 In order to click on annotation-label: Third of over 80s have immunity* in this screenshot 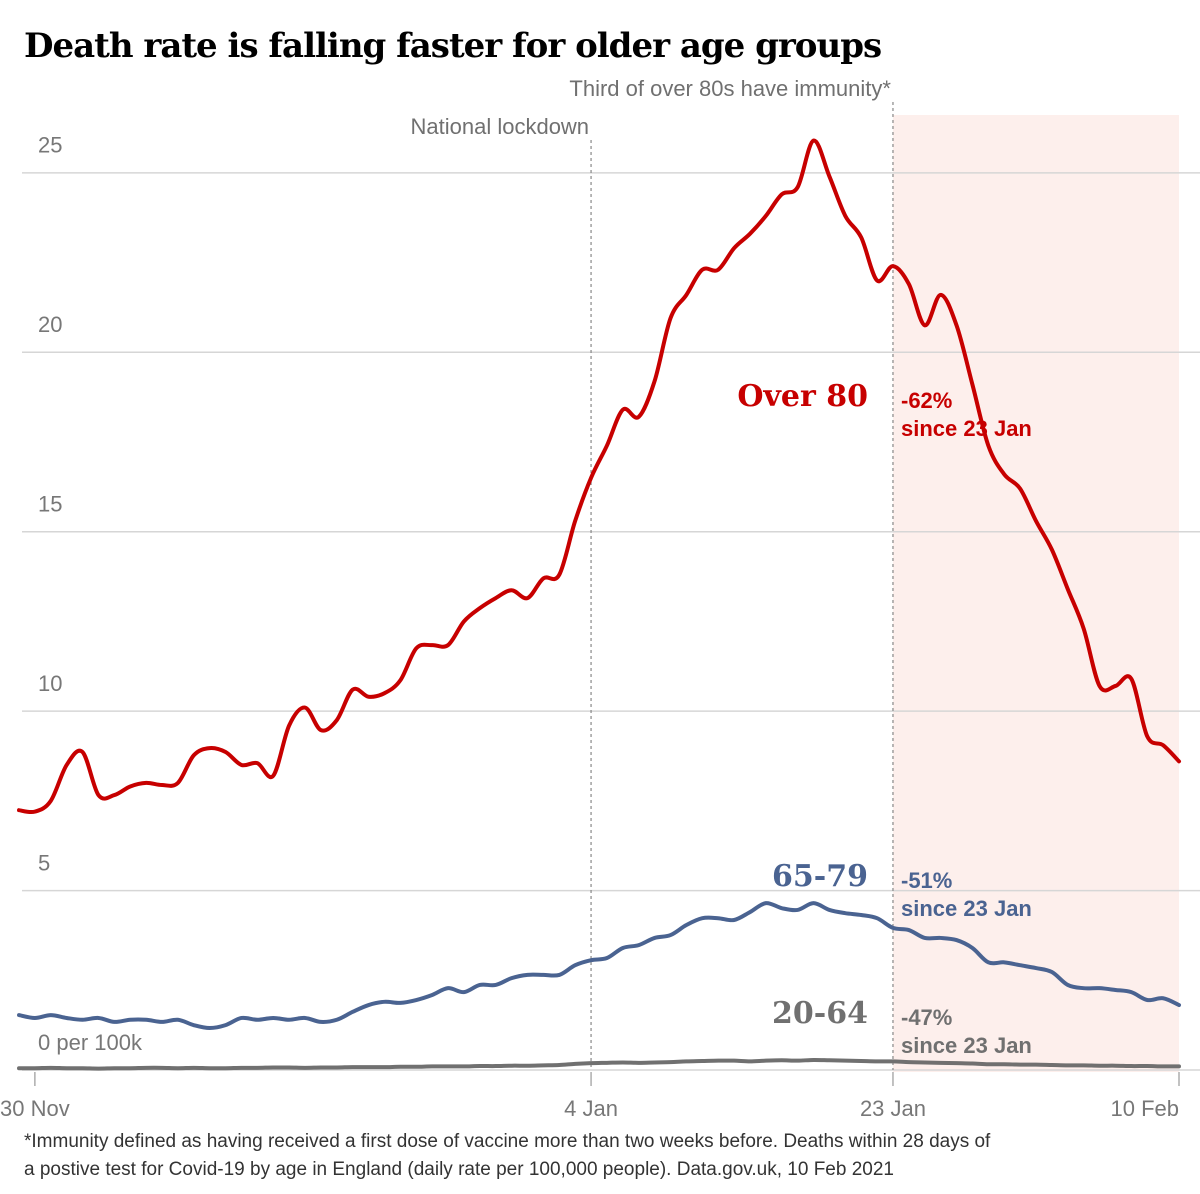, I will do `click(730, 88)`.